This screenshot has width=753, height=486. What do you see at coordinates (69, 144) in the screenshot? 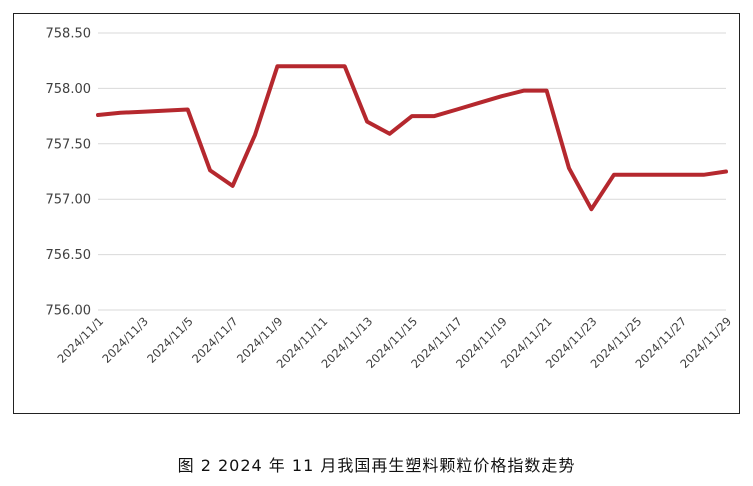
I see `y-tick-label: 757.50` at bounding box center [69, 144].